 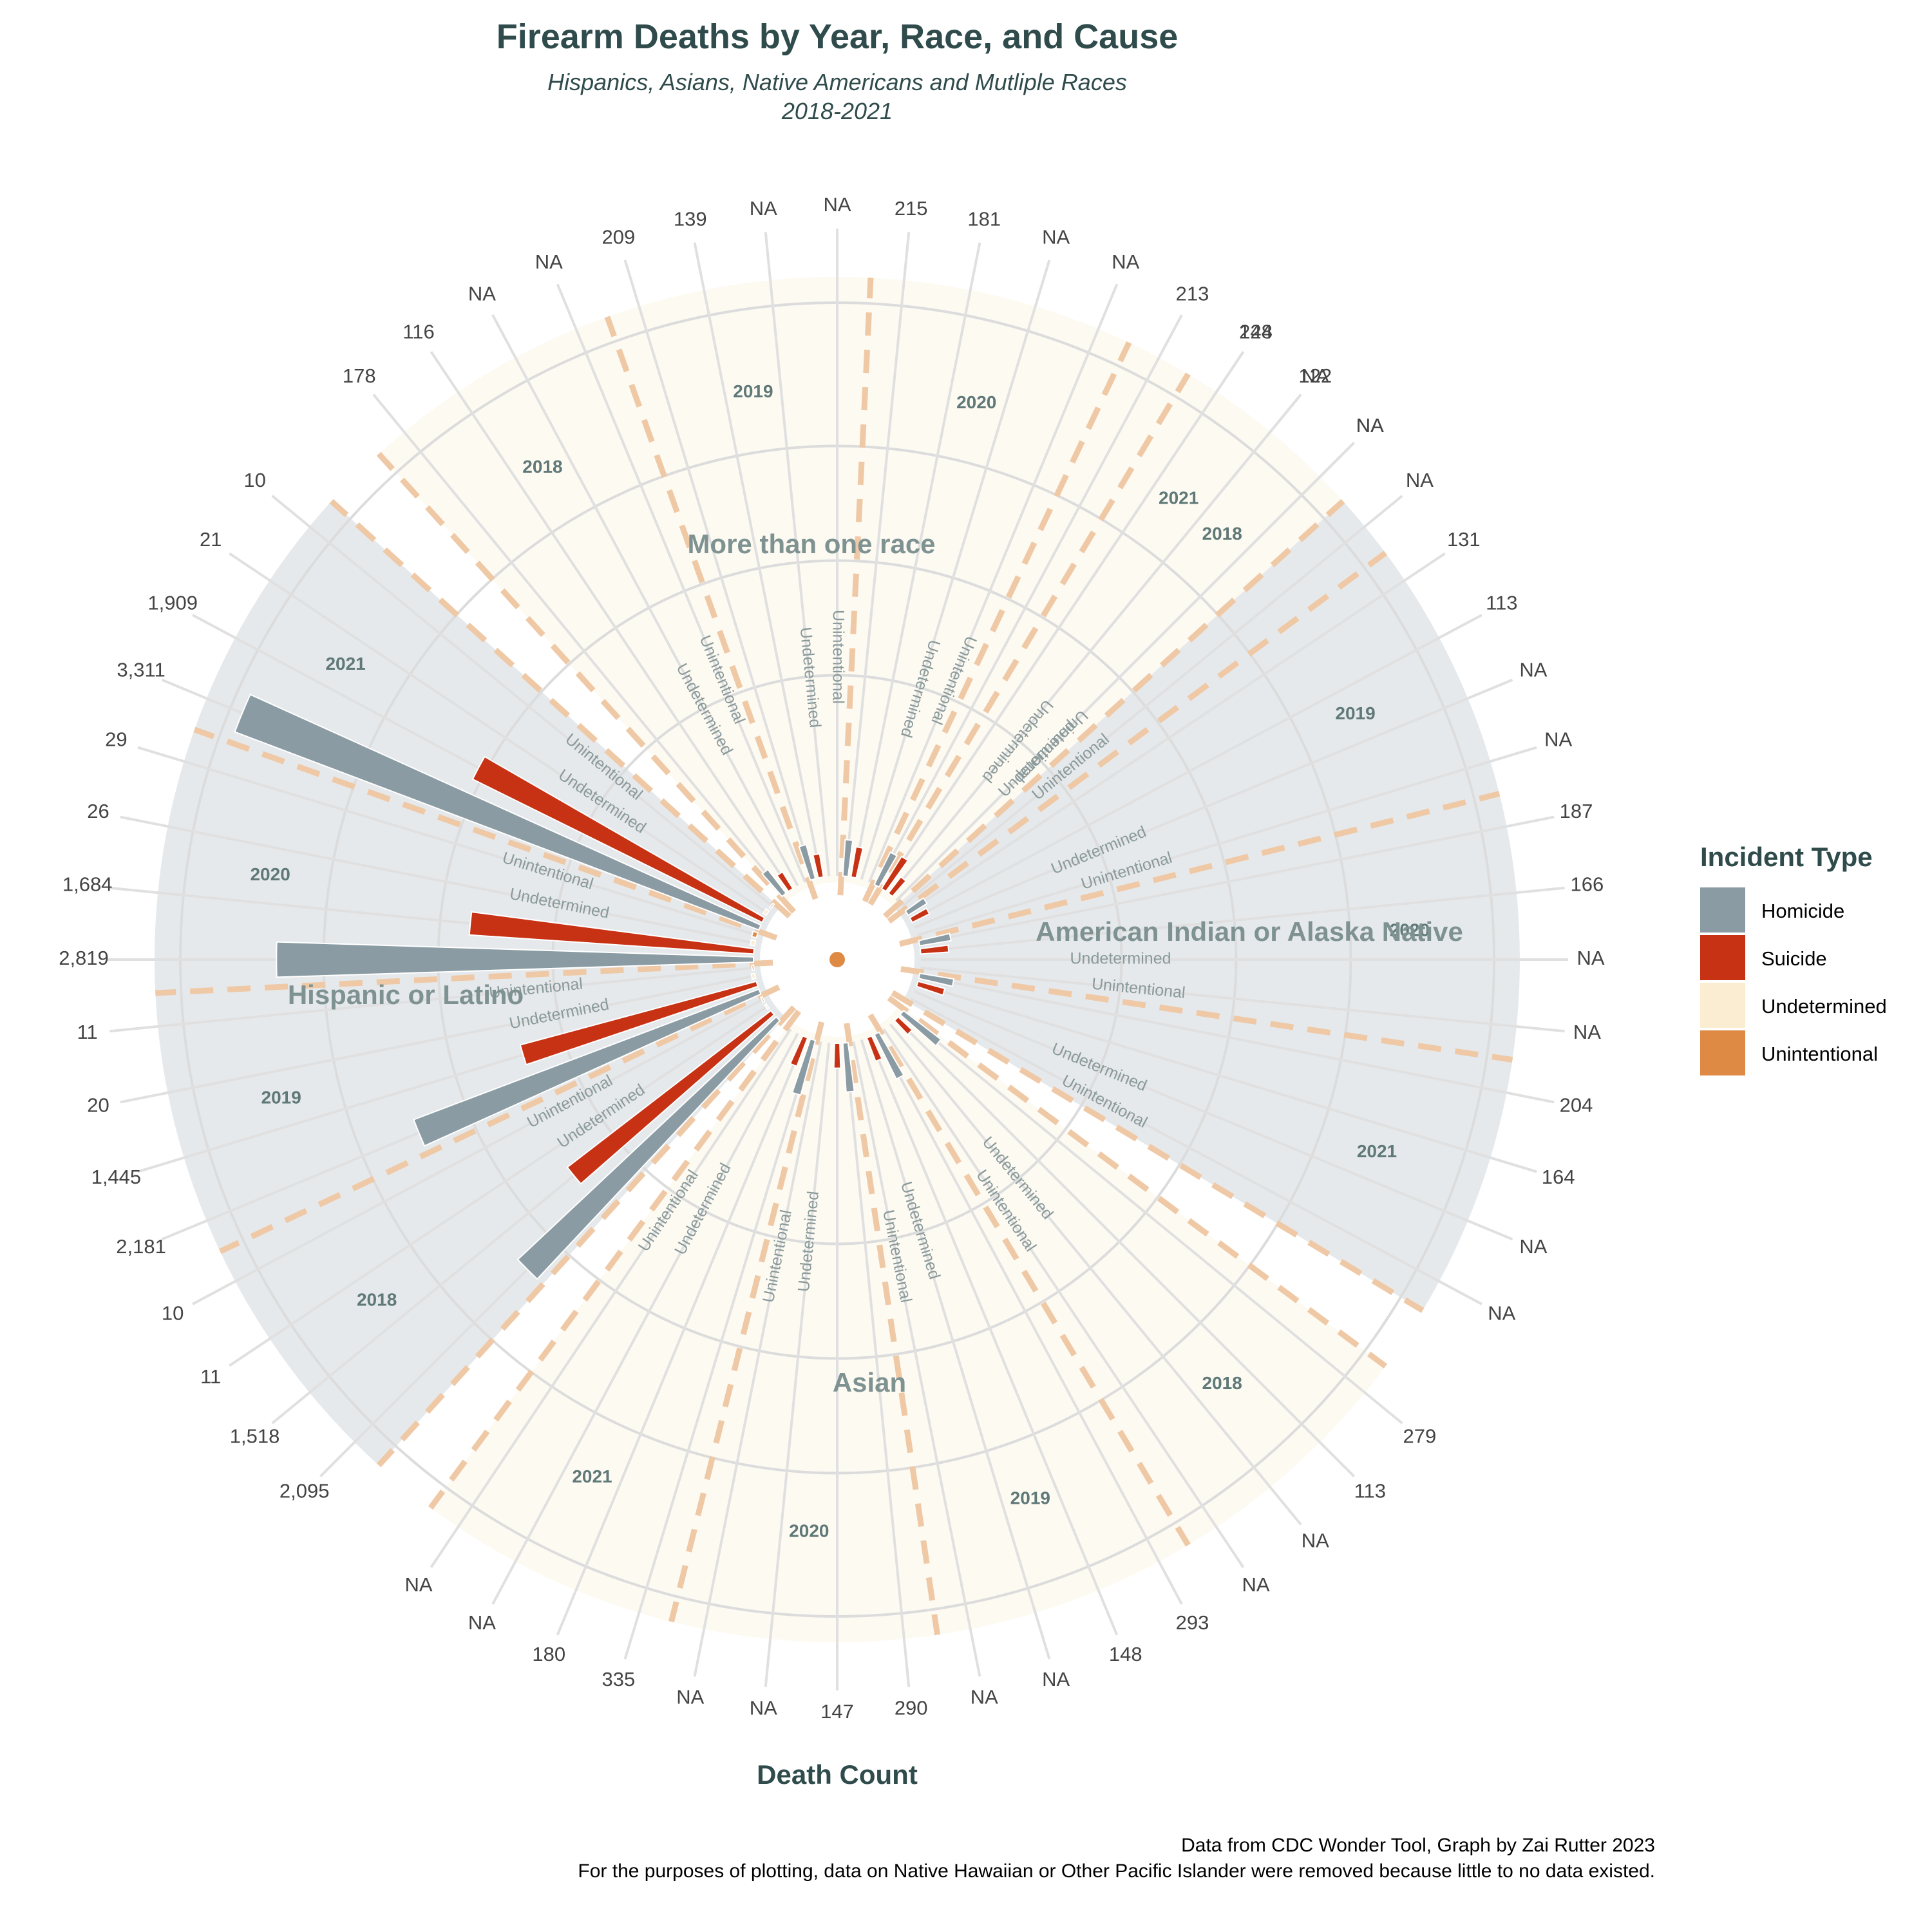 I want to click on value-label: 180, so click(x=548, y=1654).